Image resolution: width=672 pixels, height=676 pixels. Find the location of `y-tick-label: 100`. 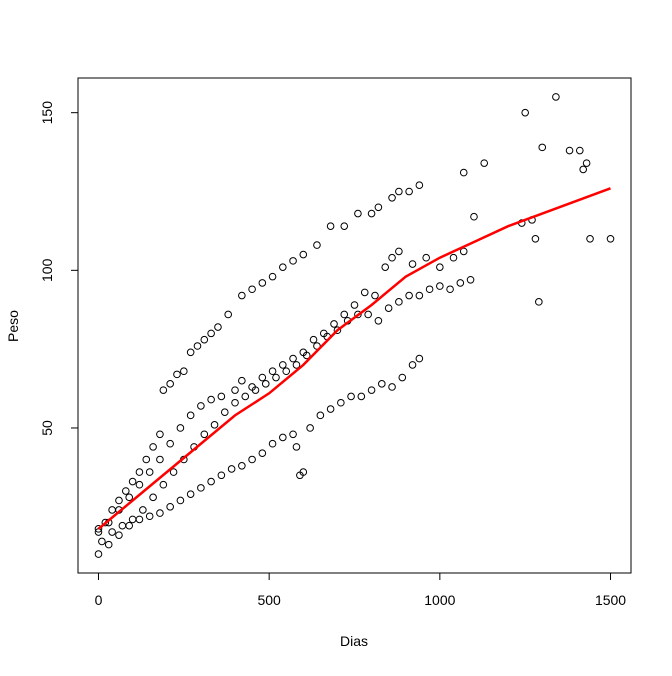

y-tick-label: 100 is located at coordinates (47, 270).